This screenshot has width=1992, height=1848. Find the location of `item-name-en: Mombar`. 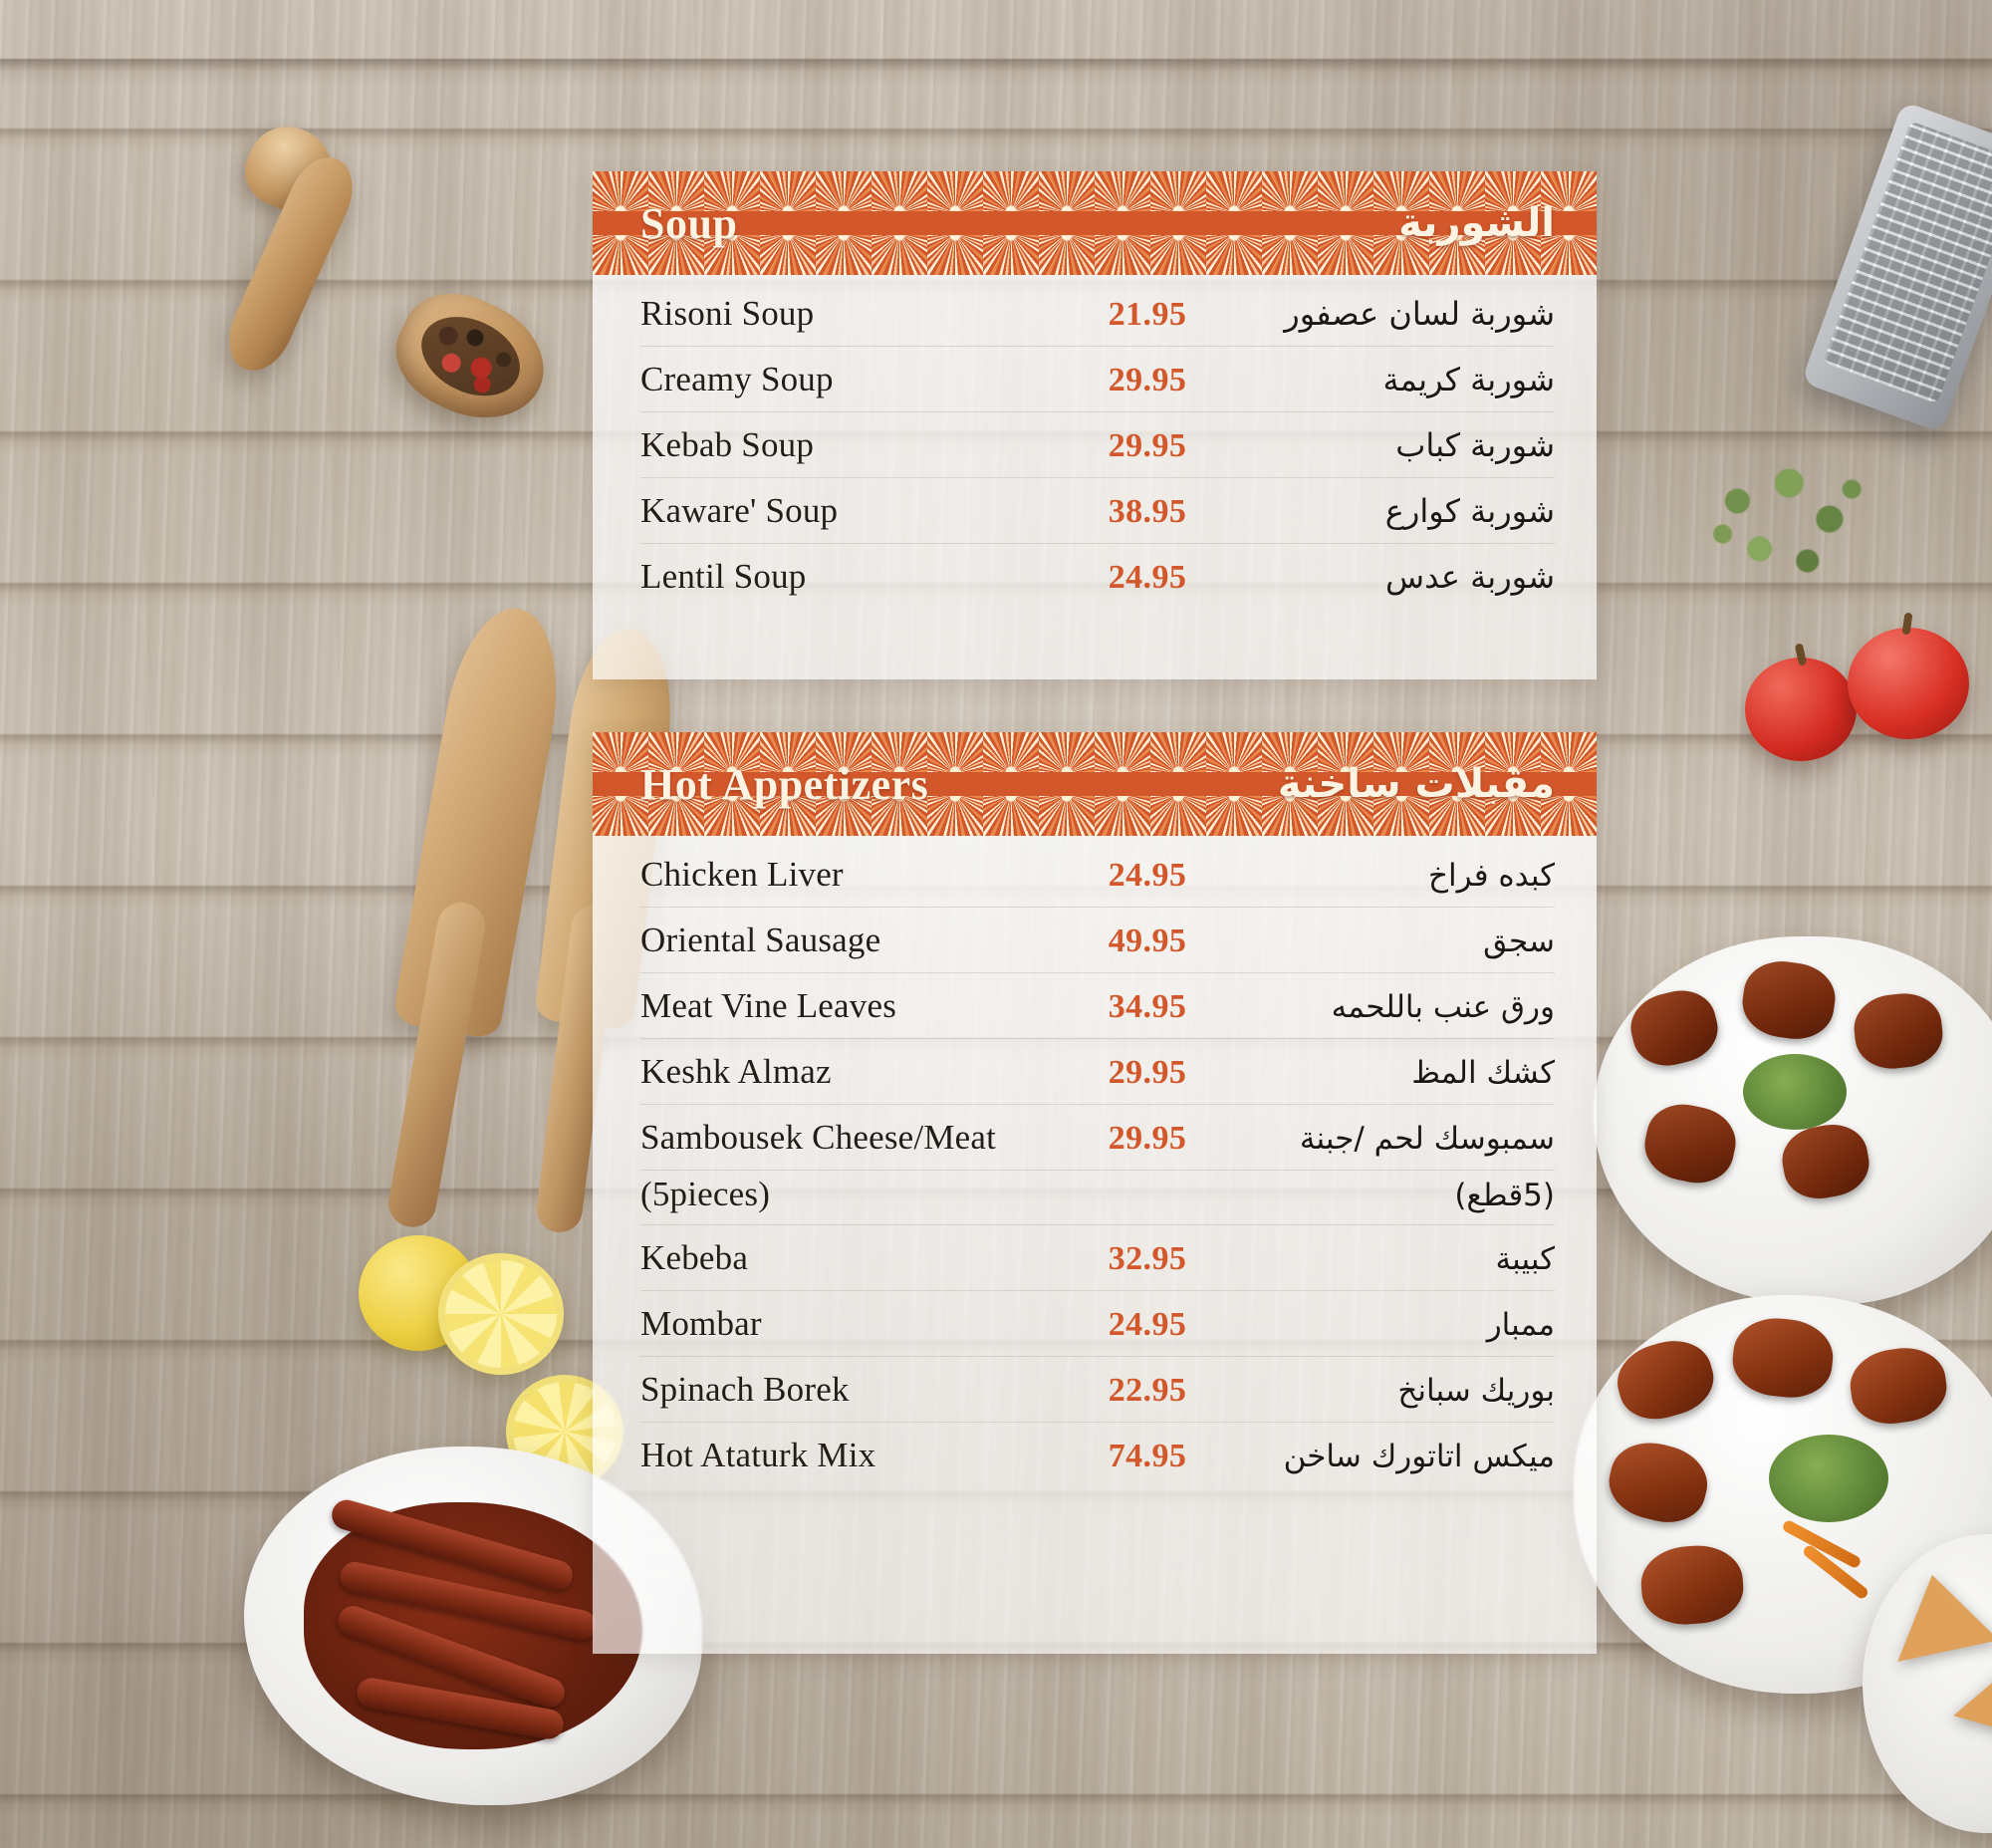

item-name-en: Mombar is located at coordinates (701, 1324).